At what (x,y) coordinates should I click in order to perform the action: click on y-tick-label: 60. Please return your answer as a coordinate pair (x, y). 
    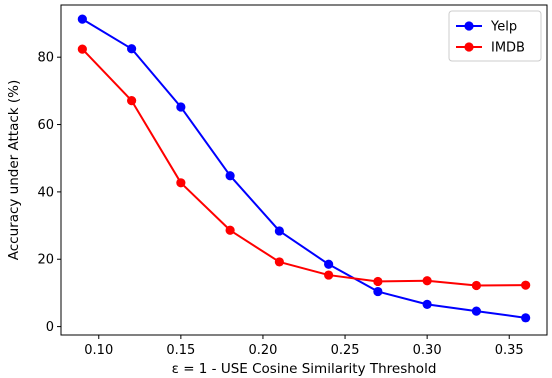
    Looking at the image, I should click on (45, 125).